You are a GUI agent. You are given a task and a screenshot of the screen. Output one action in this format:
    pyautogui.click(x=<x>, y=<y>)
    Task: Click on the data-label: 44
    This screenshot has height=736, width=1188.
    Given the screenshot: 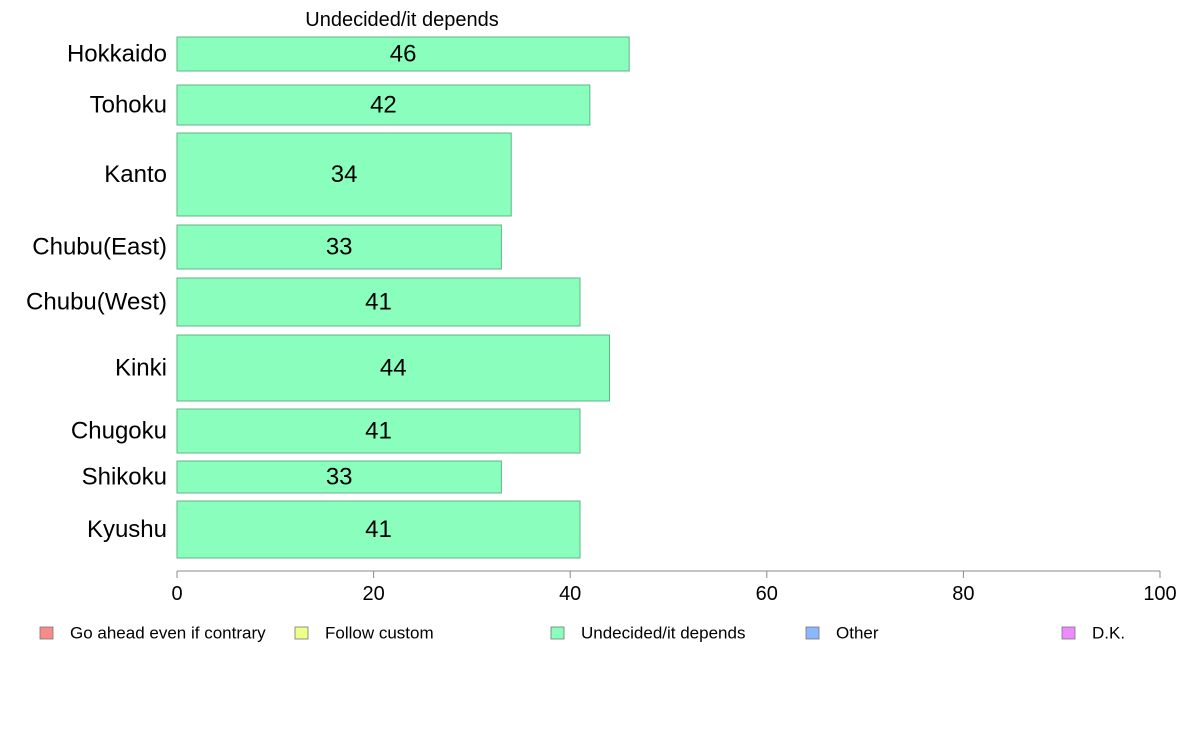 What is the action you would take?
    pyautogui.click(x=393, y=368)
    